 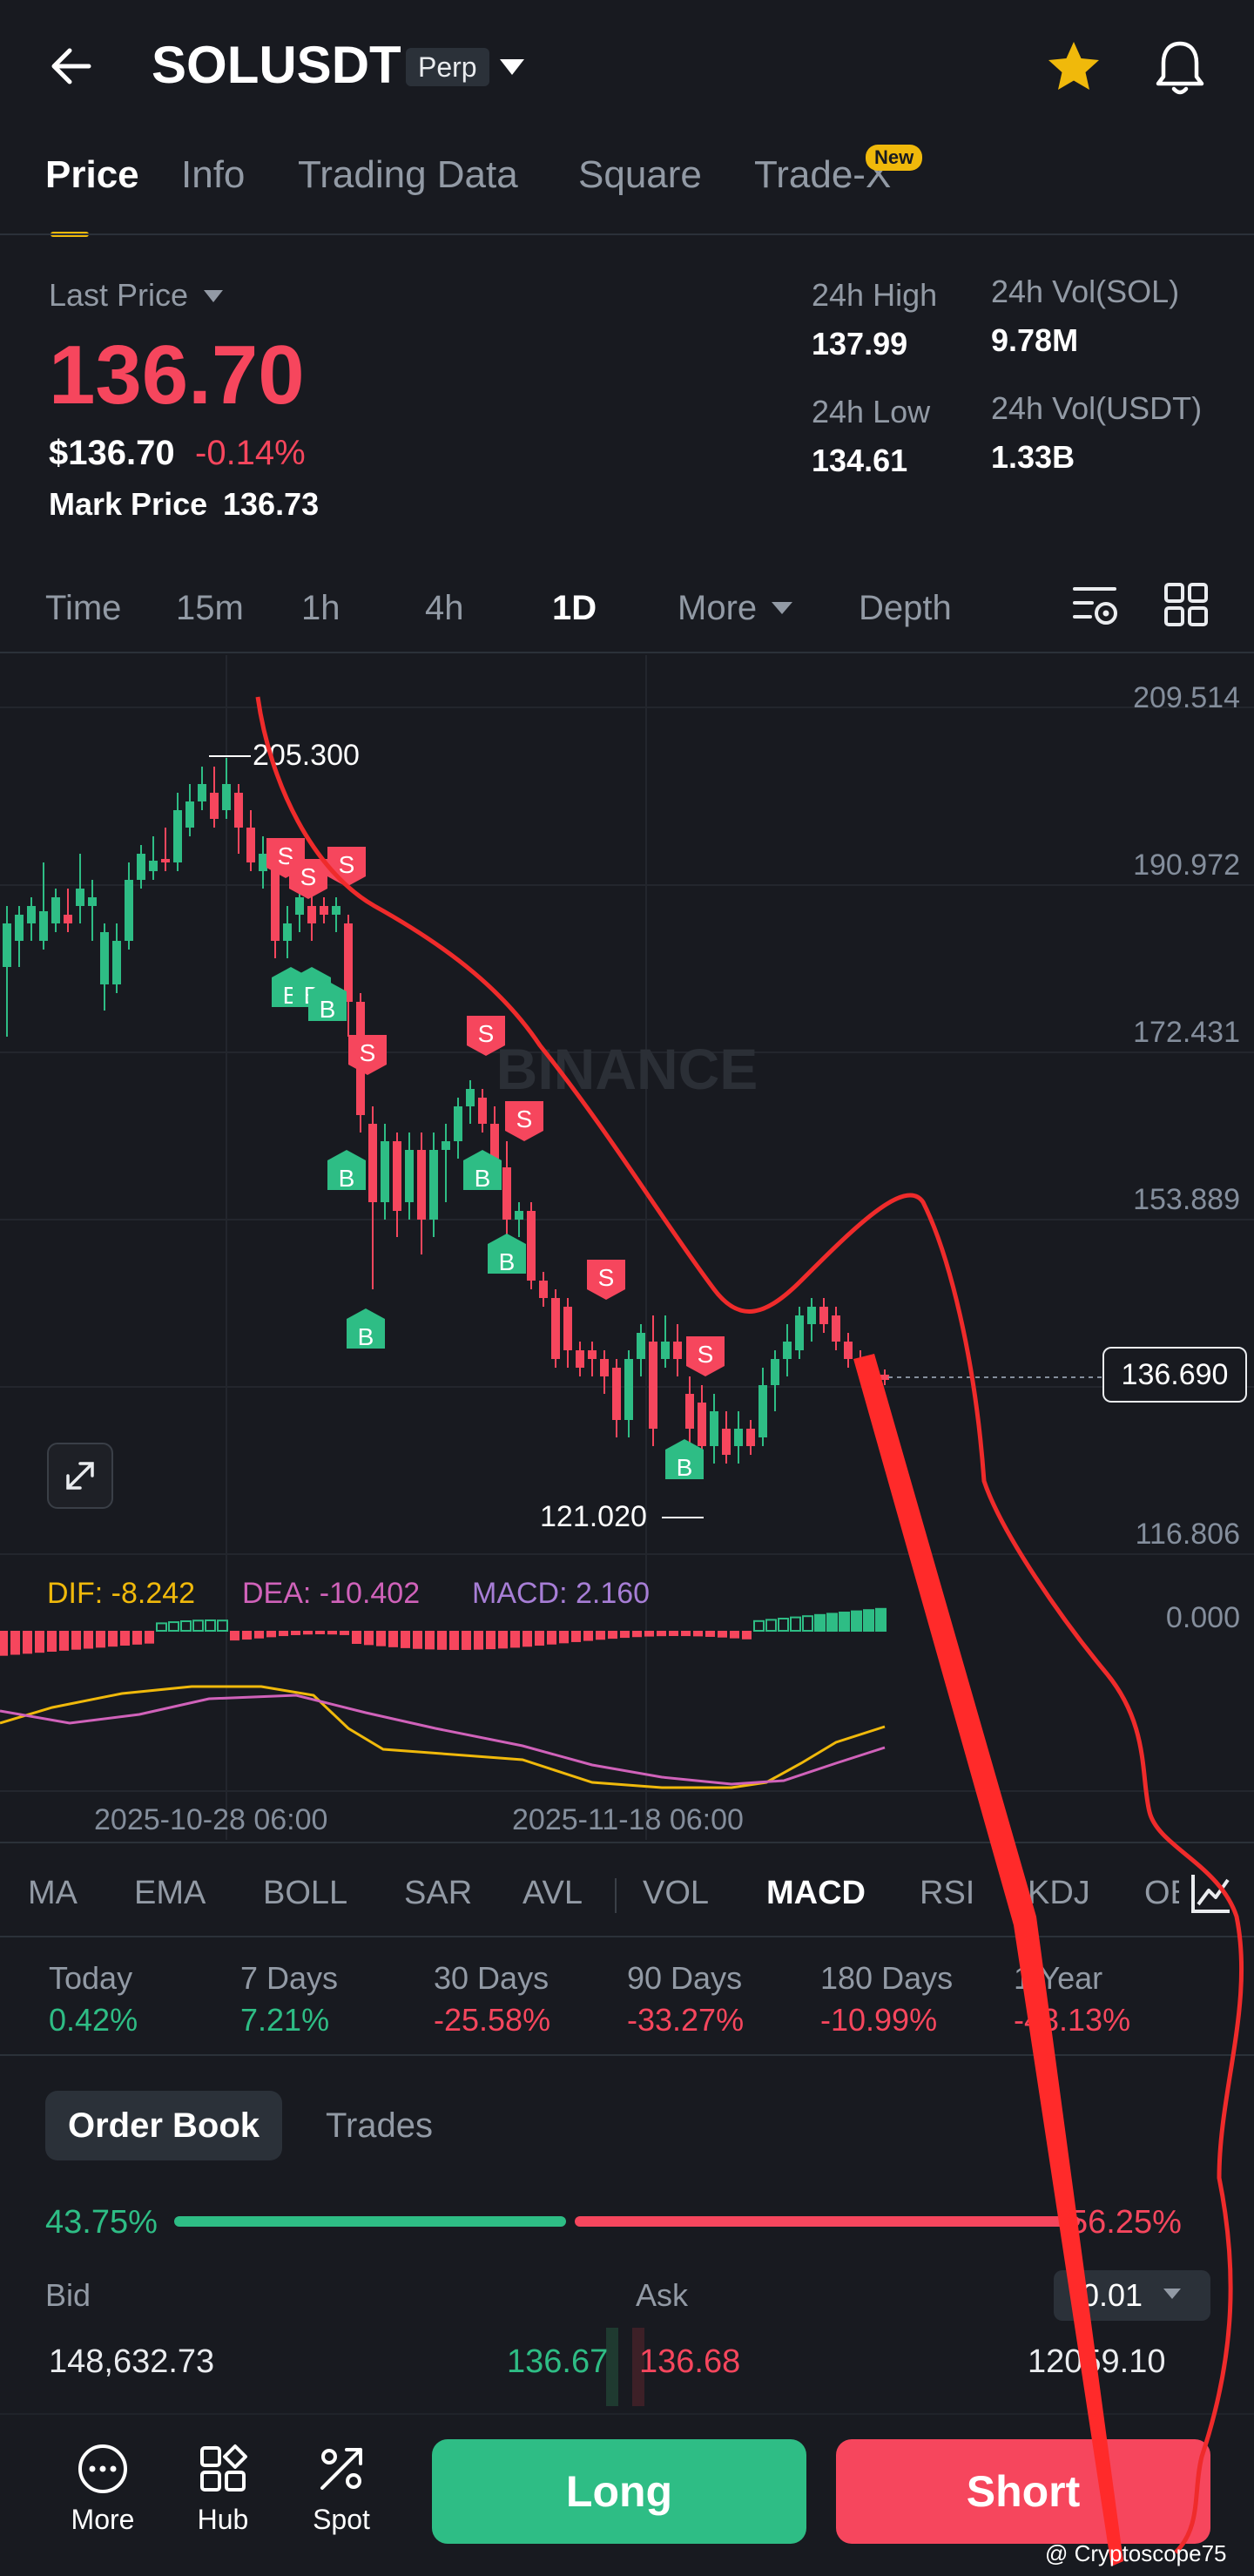 I want to click on indicator-sar: SAR, so click(x=438, y=1893).